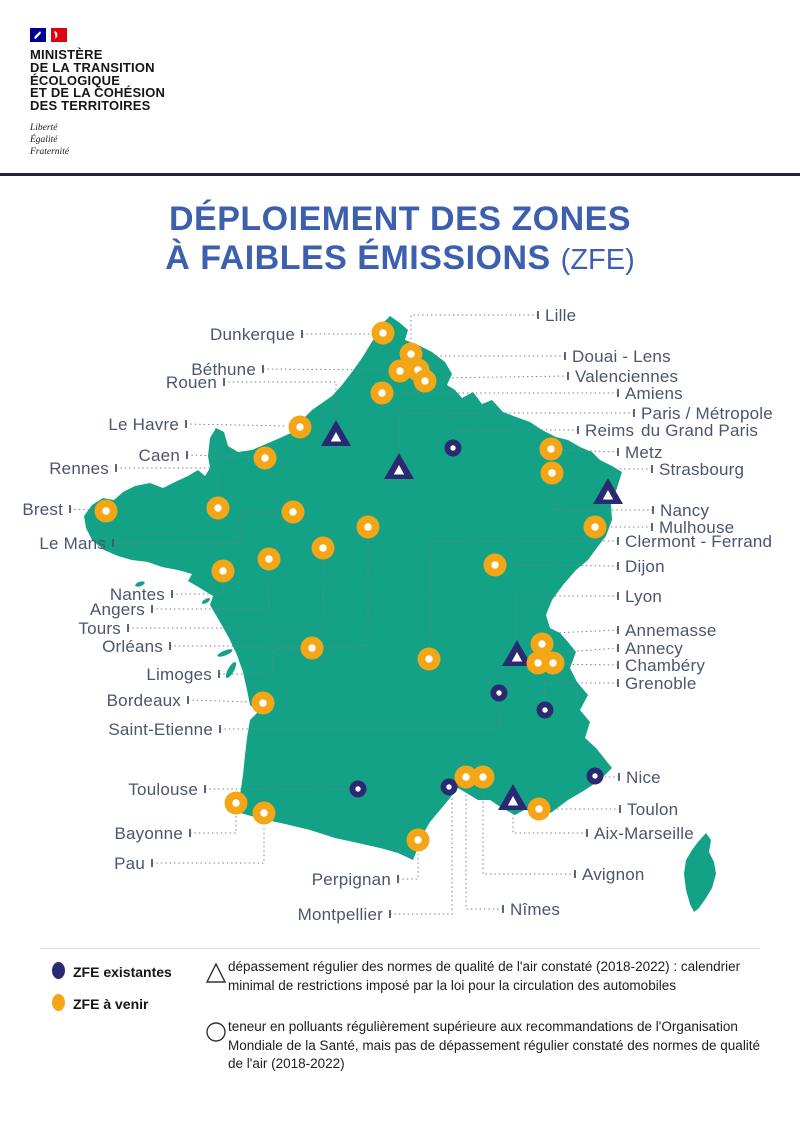 Image resolution: width=800 pixels, height=1131 pixels. What do you see at coordinates (701, 469) in the screenshot?
I see `label-strasbourg: Strasbourg` at bounding box center [701, 469].